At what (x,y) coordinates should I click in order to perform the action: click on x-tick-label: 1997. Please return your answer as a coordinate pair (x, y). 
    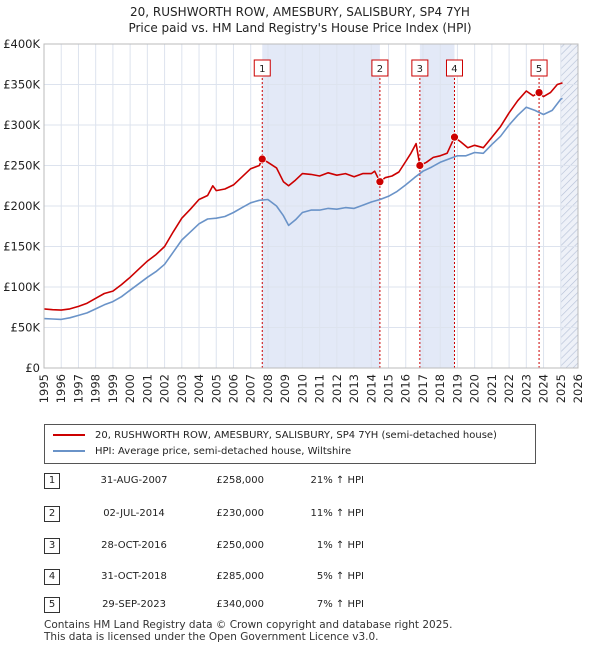
    Looking at the image, I should click on (78, 388).